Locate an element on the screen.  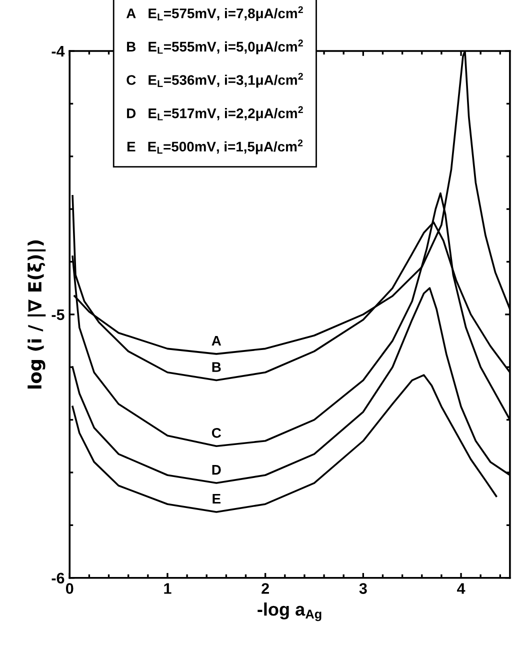
series-label: B is located at coordinates (216, 367).